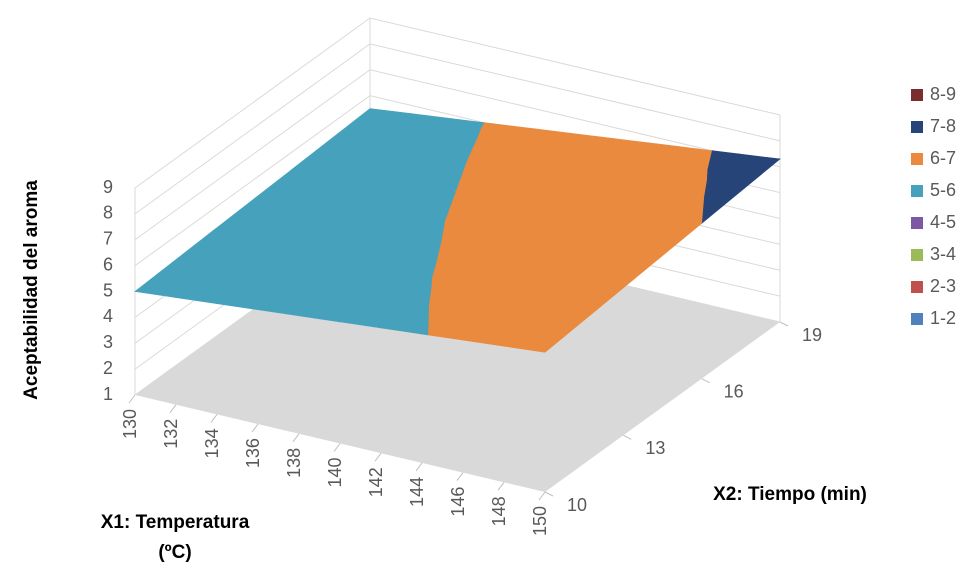  What do you see at coordinates (943, 222) in the screenshot?
I see `legend-label: 4-5` at bounding box center [943, 222].